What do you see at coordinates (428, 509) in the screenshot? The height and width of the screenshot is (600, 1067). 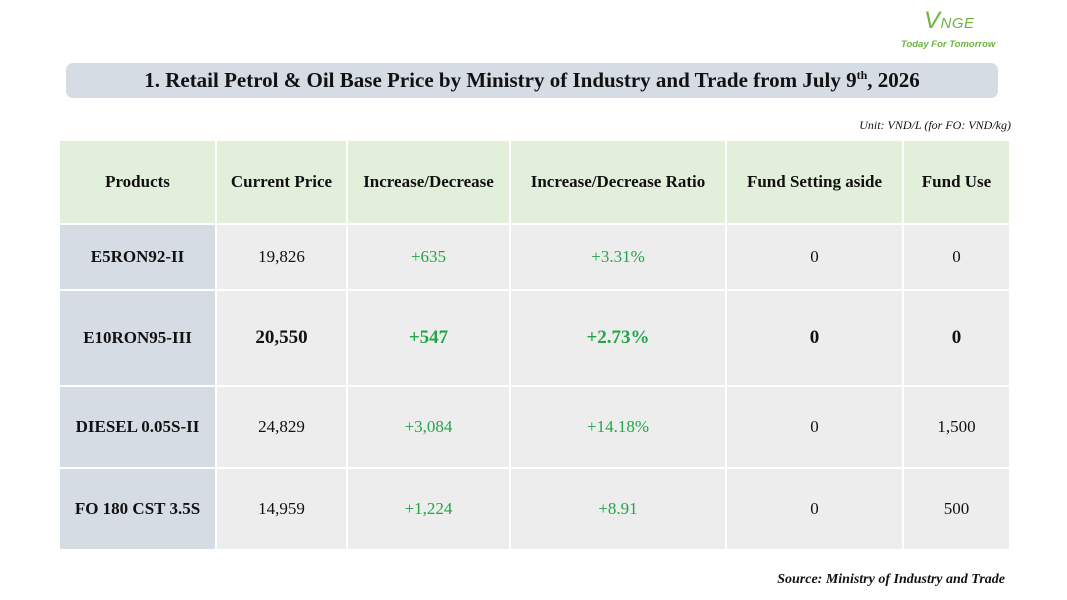 I see `price-change: +1,224` at bounding box center [428, 509].